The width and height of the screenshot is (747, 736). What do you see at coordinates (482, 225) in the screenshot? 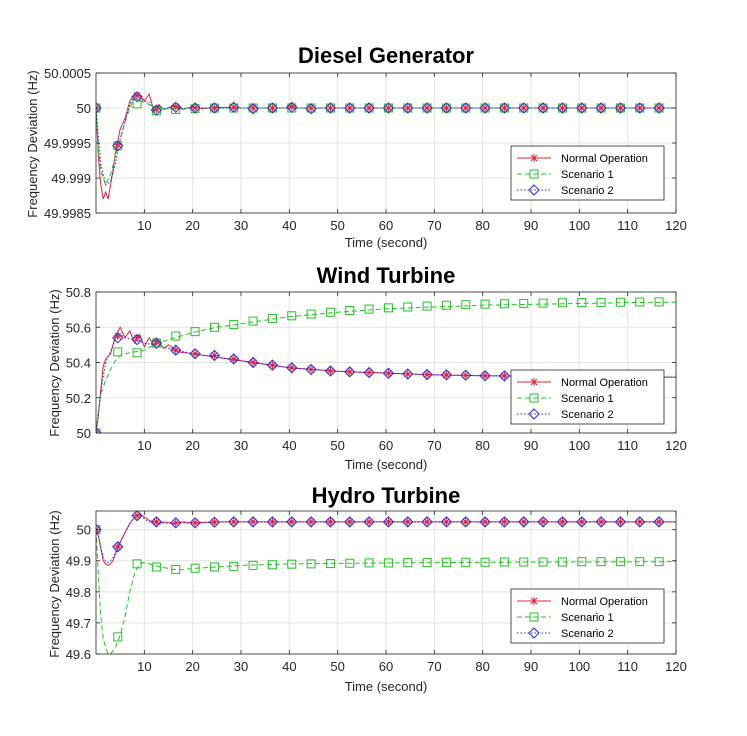
I see `x-tick-label: 80` at bounding box center [482, 225].